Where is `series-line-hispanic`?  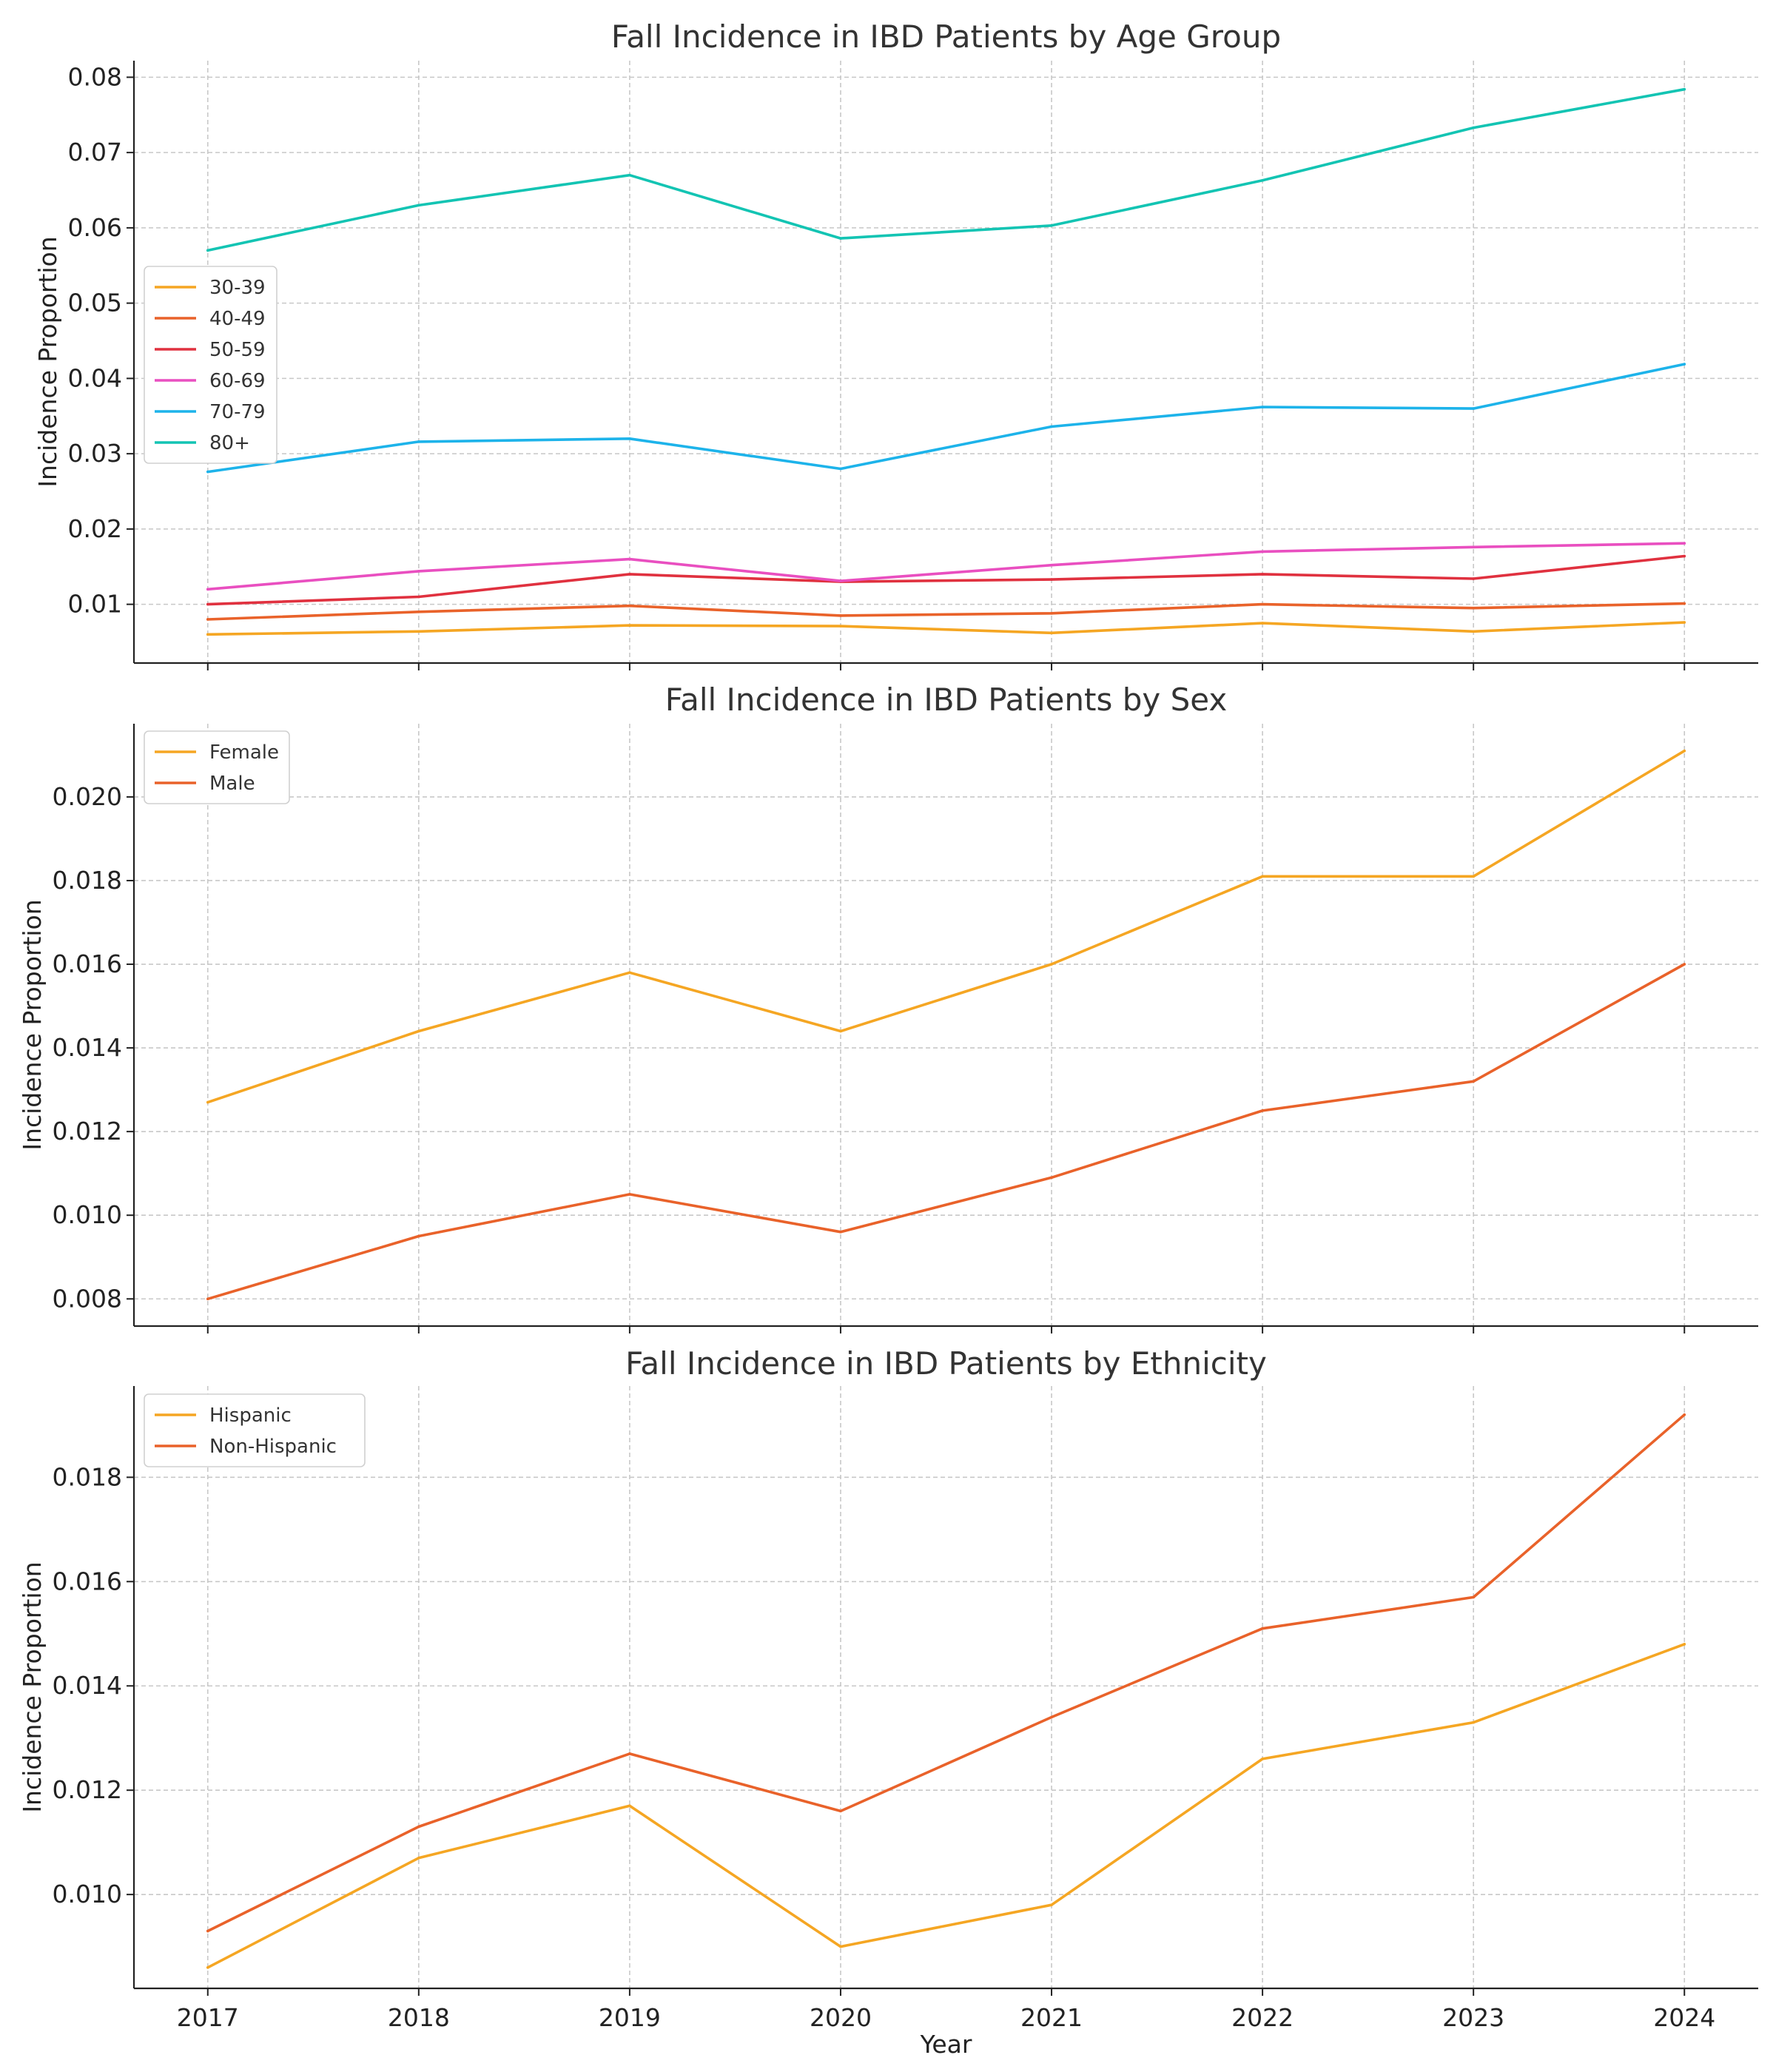 series-line-hispanic is located at coordinates (946, 1806).